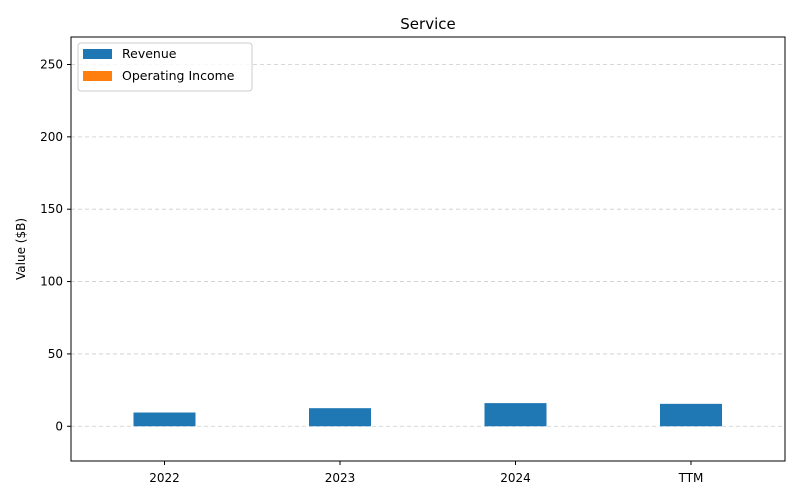 The image size is (800, 500). What do you see at coordinates (340, 478) in the screenshot?
I see `x-tick-label: 2023` at bounding box center [340, 478].